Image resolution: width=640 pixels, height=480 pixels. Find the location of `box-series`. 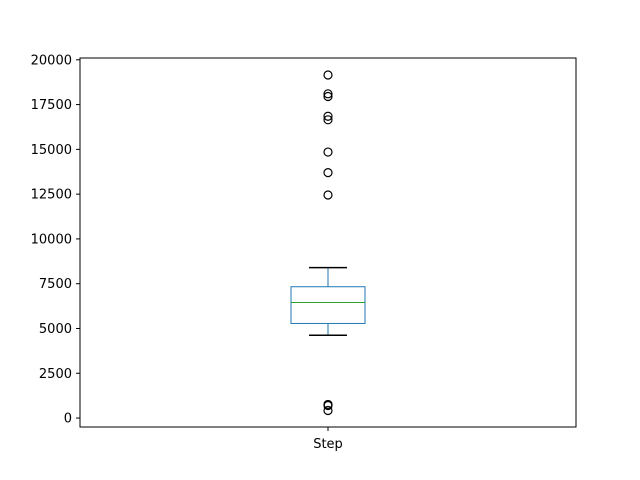

box-series is located at coordinates (328, 243).